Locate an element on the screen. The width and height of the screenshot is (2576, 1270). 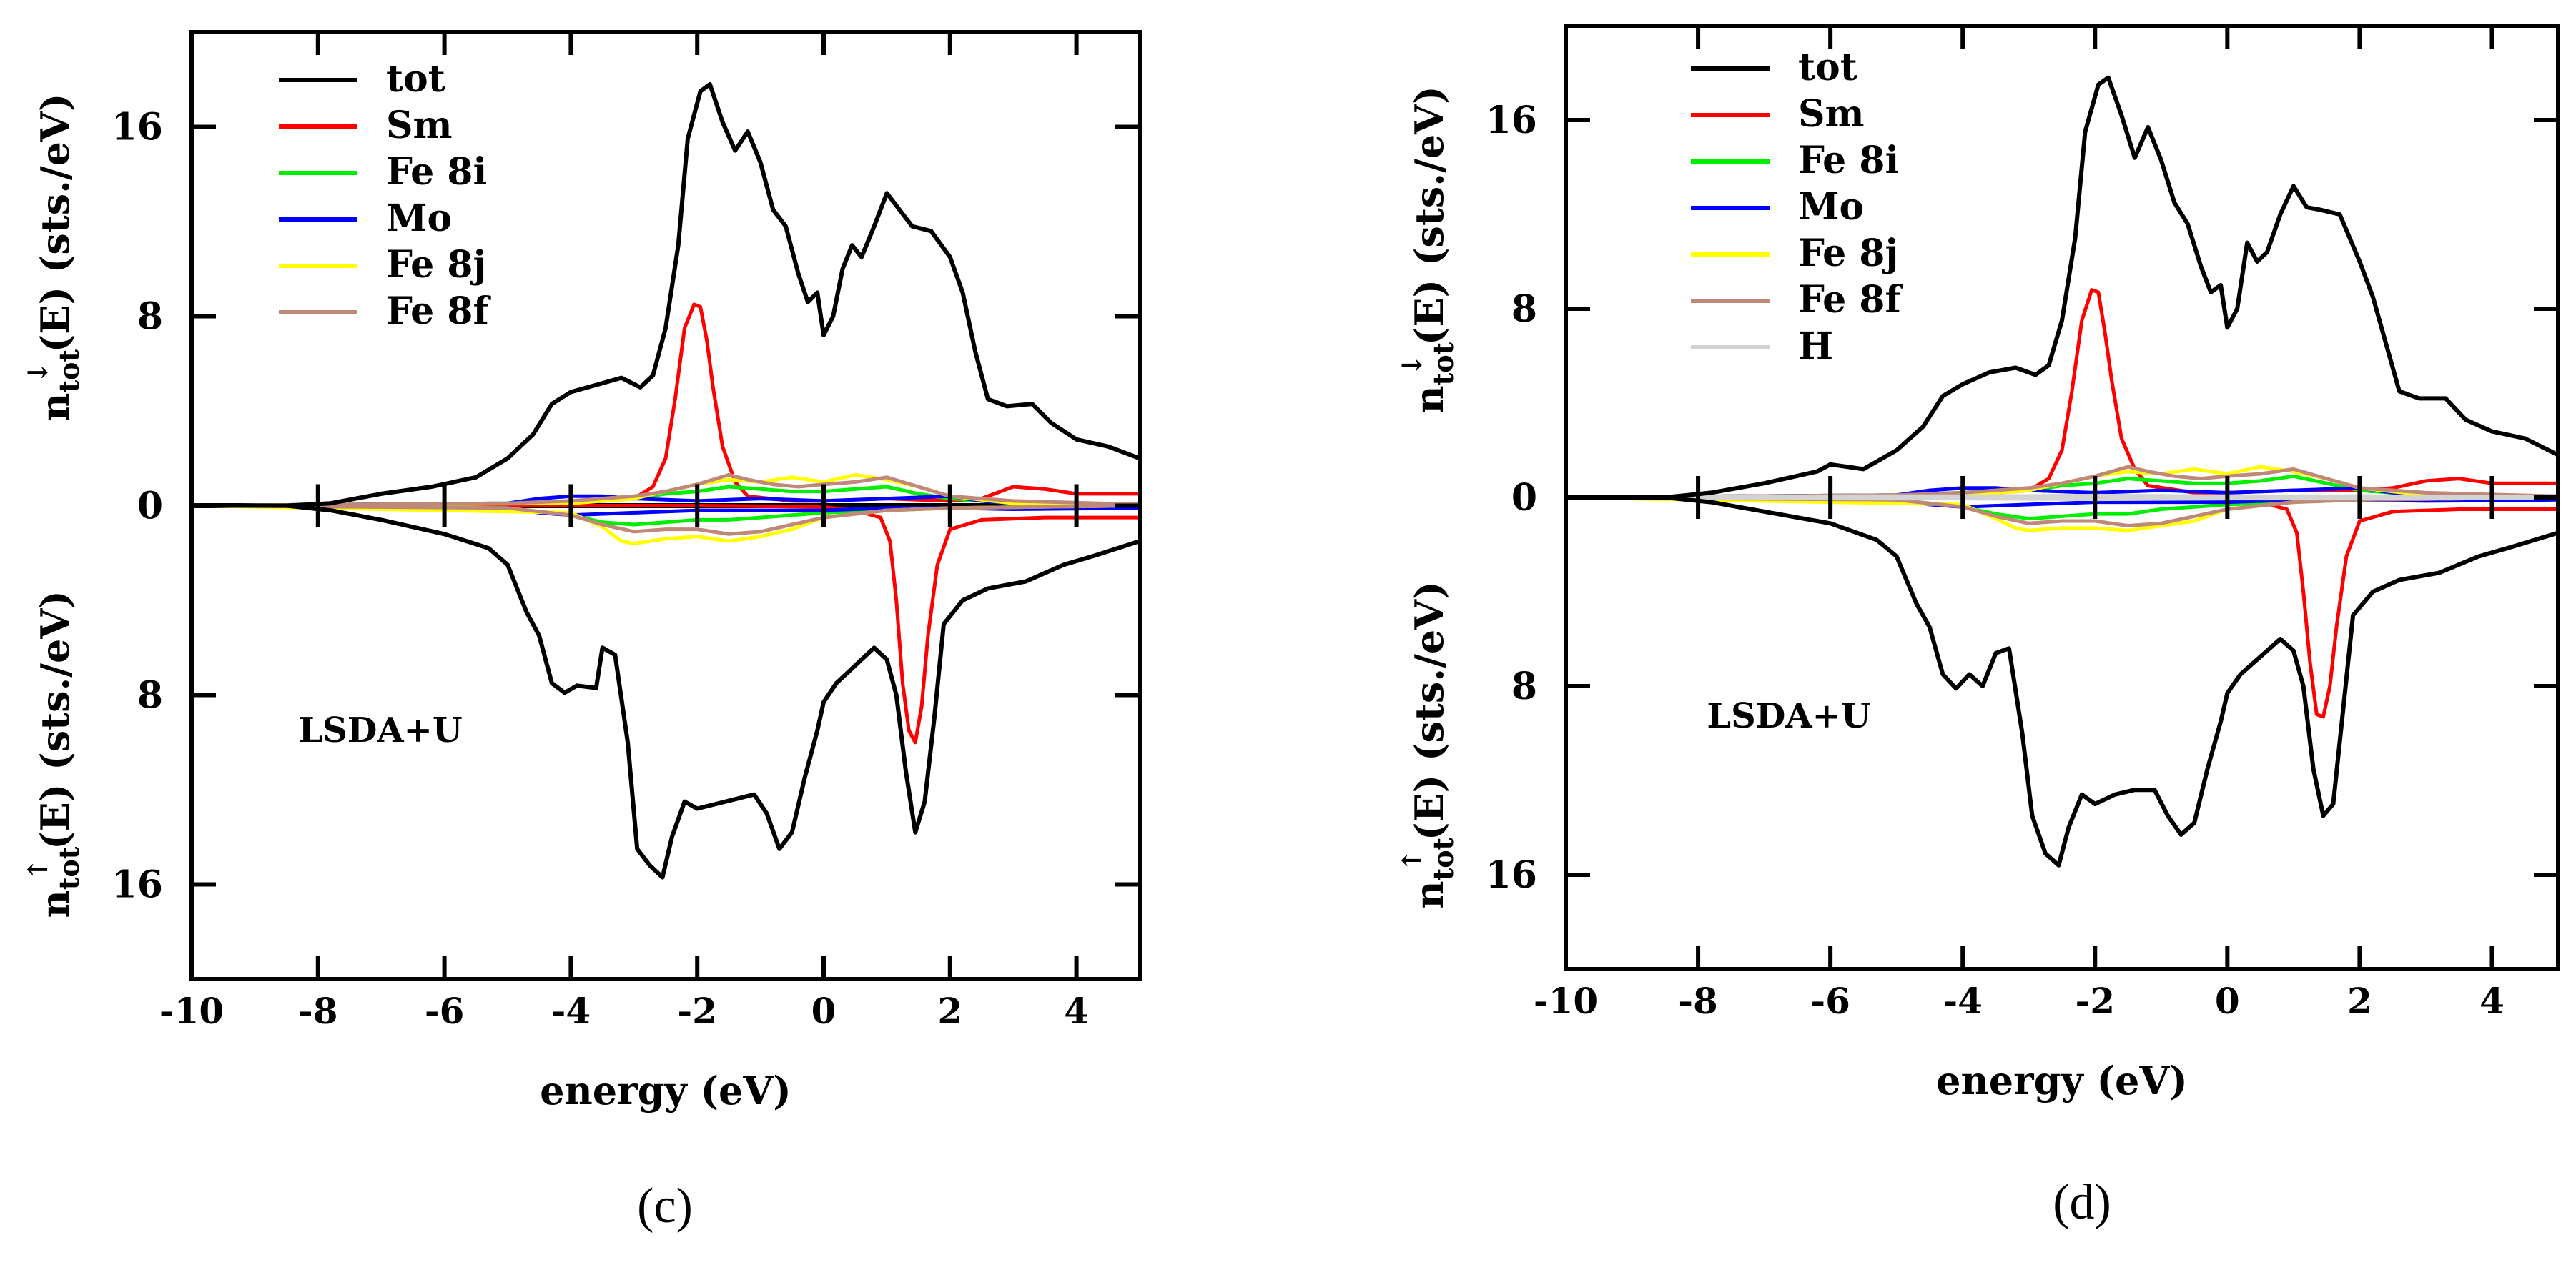
legend-label: H is located at coordinates (1815, 346).